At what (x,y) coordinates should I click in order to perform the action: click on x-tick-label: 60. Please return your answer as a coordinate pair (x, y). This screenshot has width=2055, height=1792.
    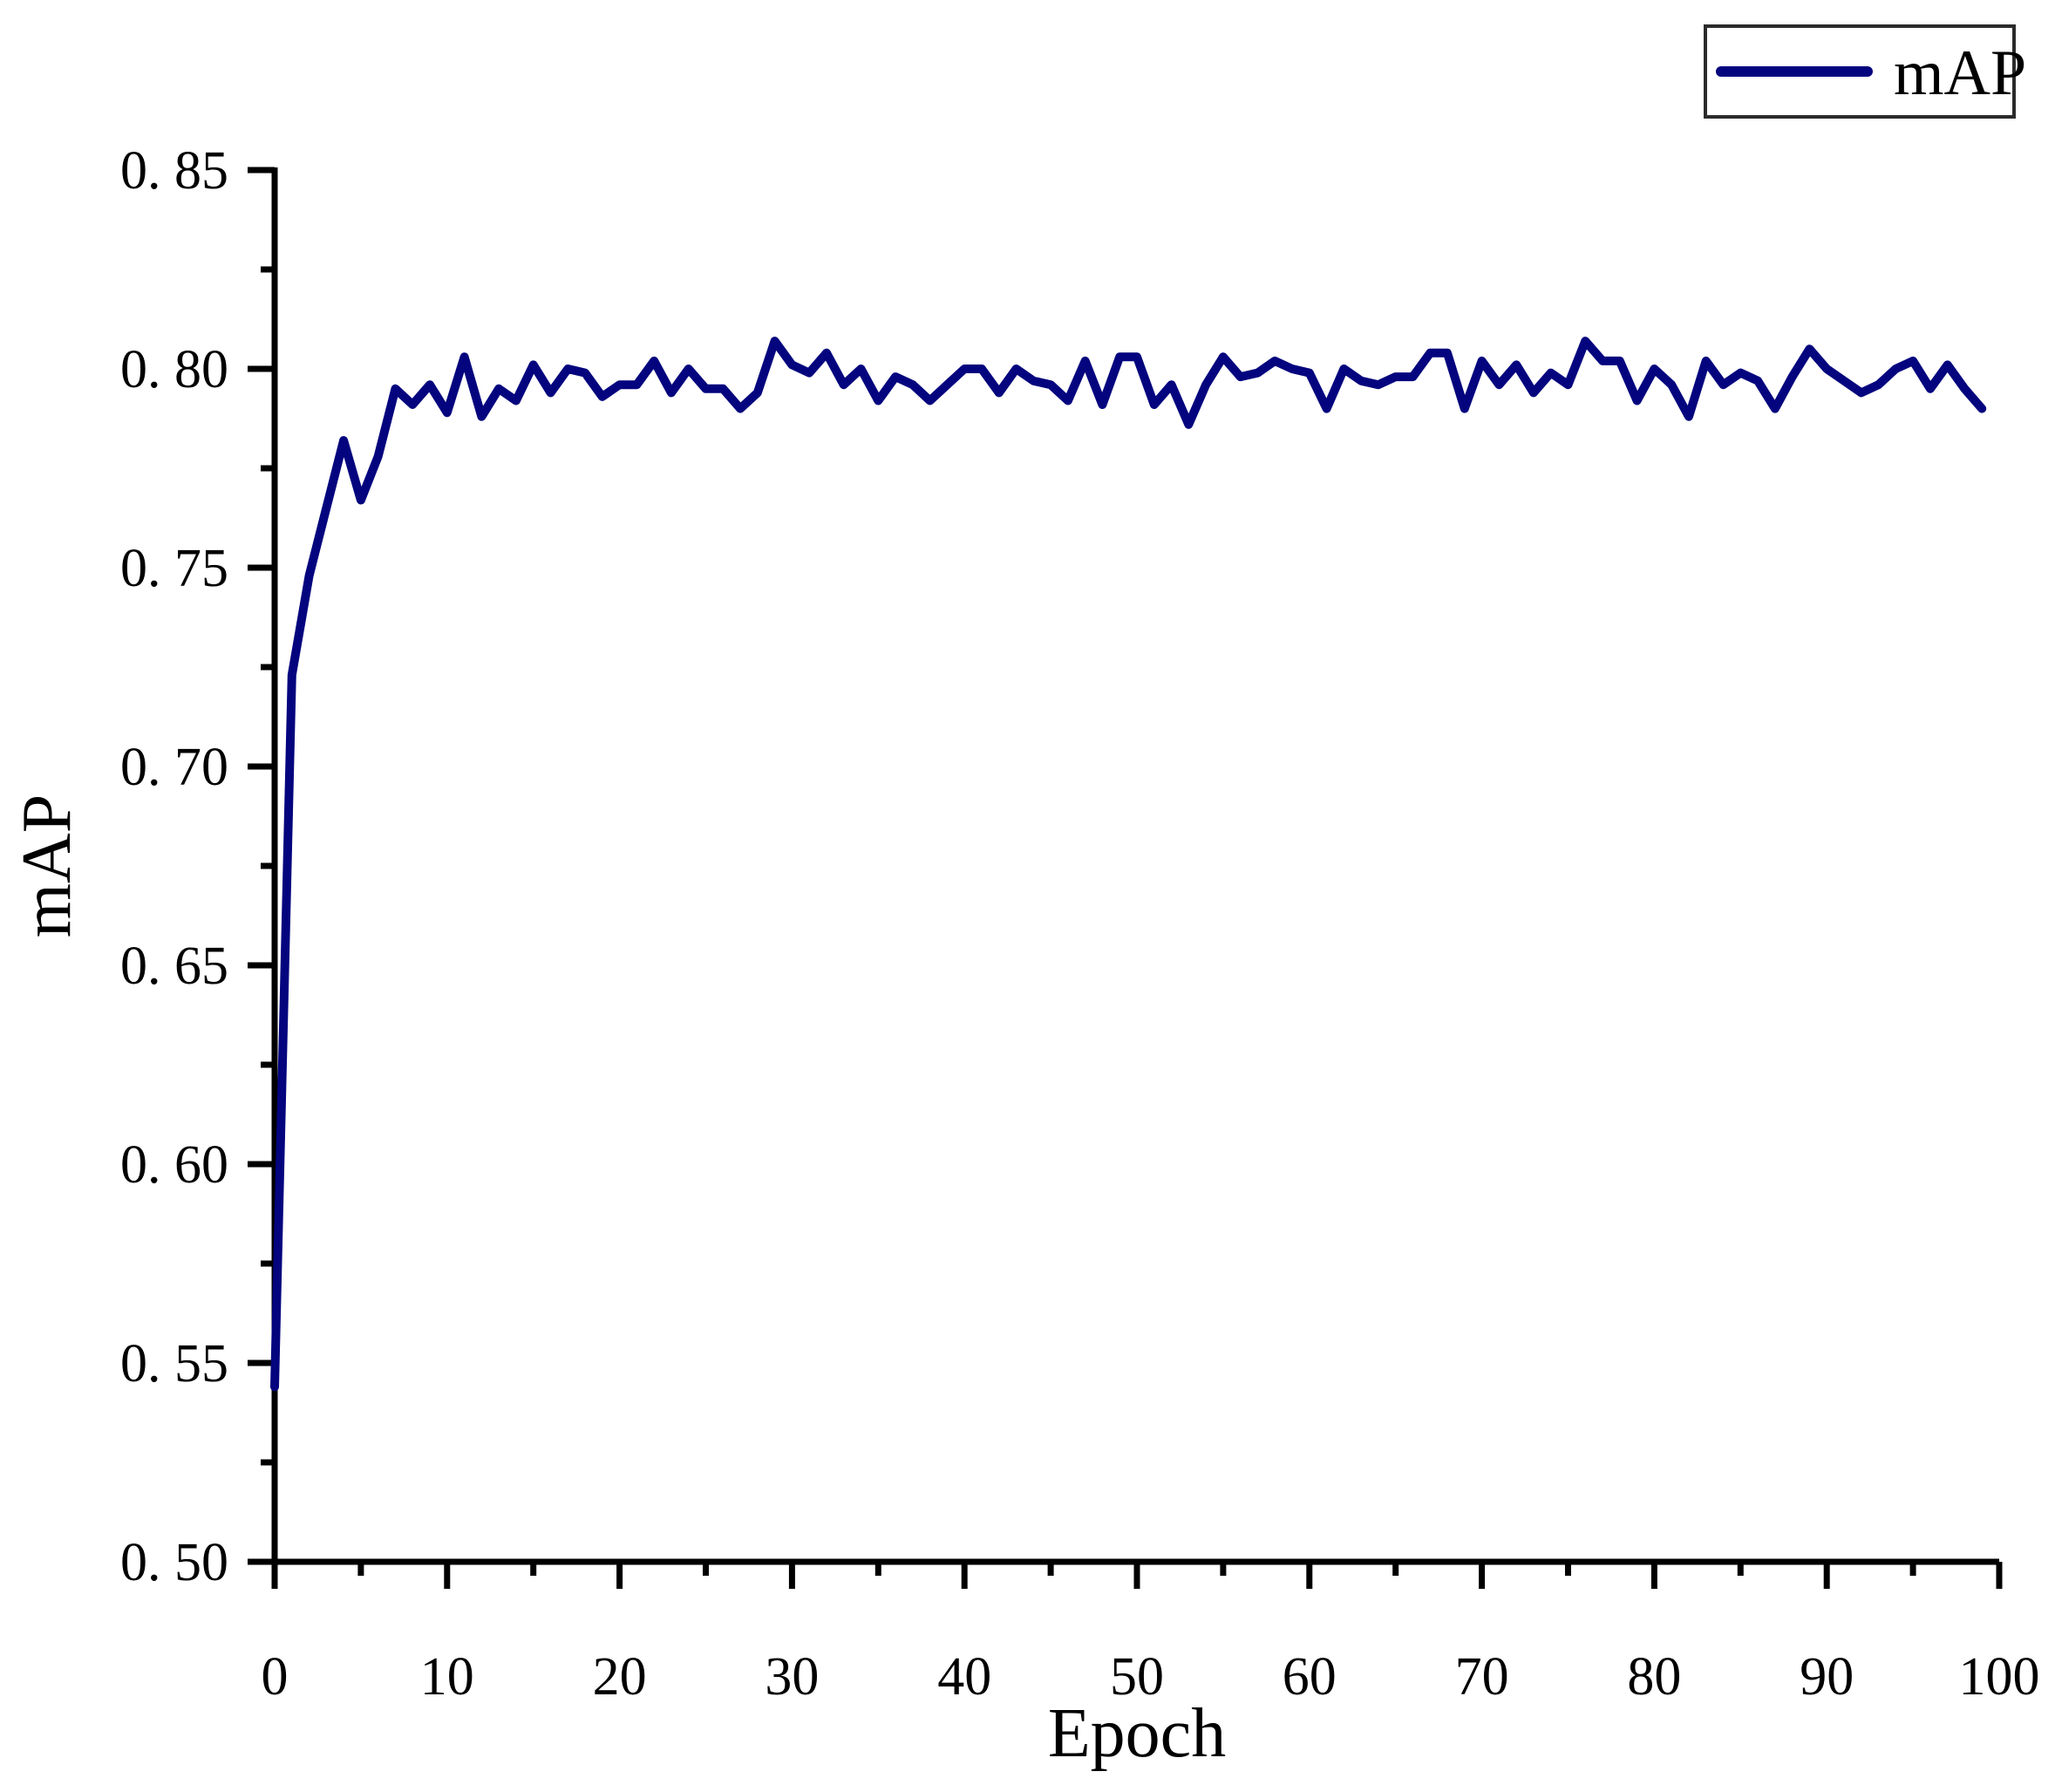
    Looking at the image, I should click on (1310, 1677).